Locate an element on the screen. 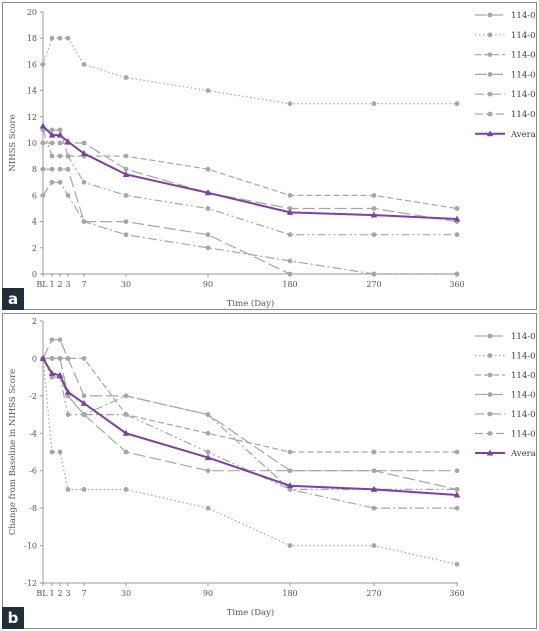 This screenshot has width=539, height=631. chart-a-legend-label: 114-05 is located at coordinates (523, 75).